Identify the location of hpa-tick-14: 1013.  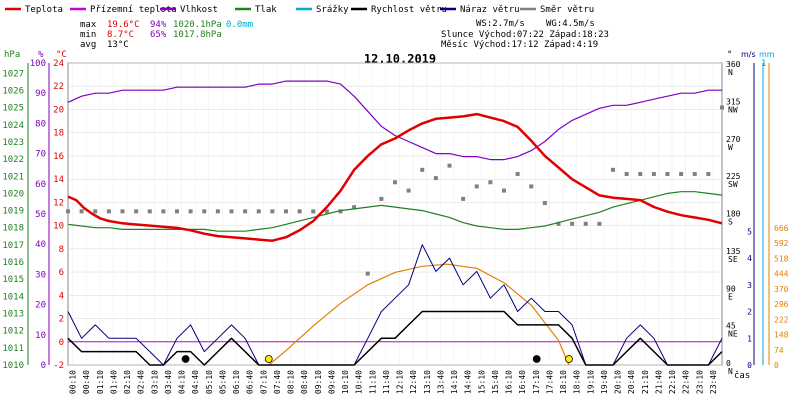
(13, 315).